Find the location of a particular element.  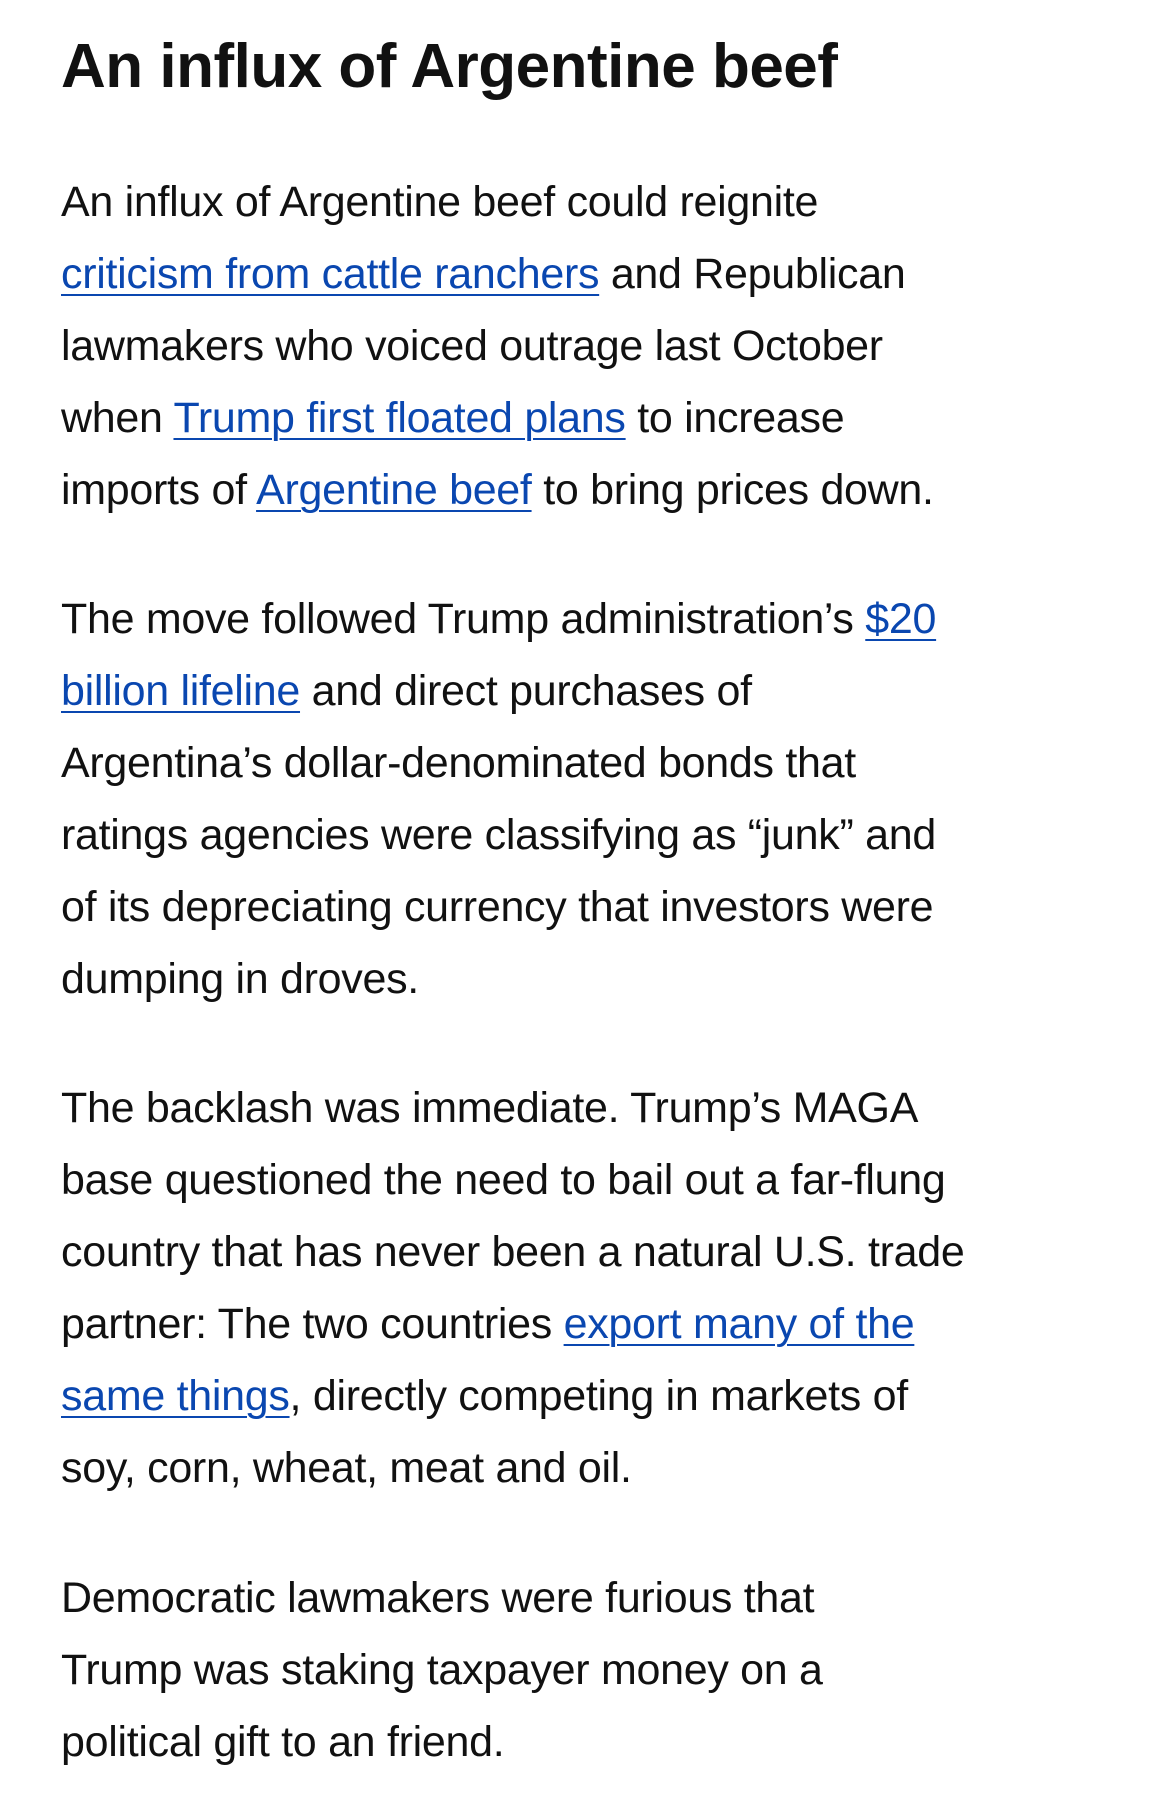

text-line: The backlash was immediate. Trump’s MAGA is located at coordinates (513, 1108).